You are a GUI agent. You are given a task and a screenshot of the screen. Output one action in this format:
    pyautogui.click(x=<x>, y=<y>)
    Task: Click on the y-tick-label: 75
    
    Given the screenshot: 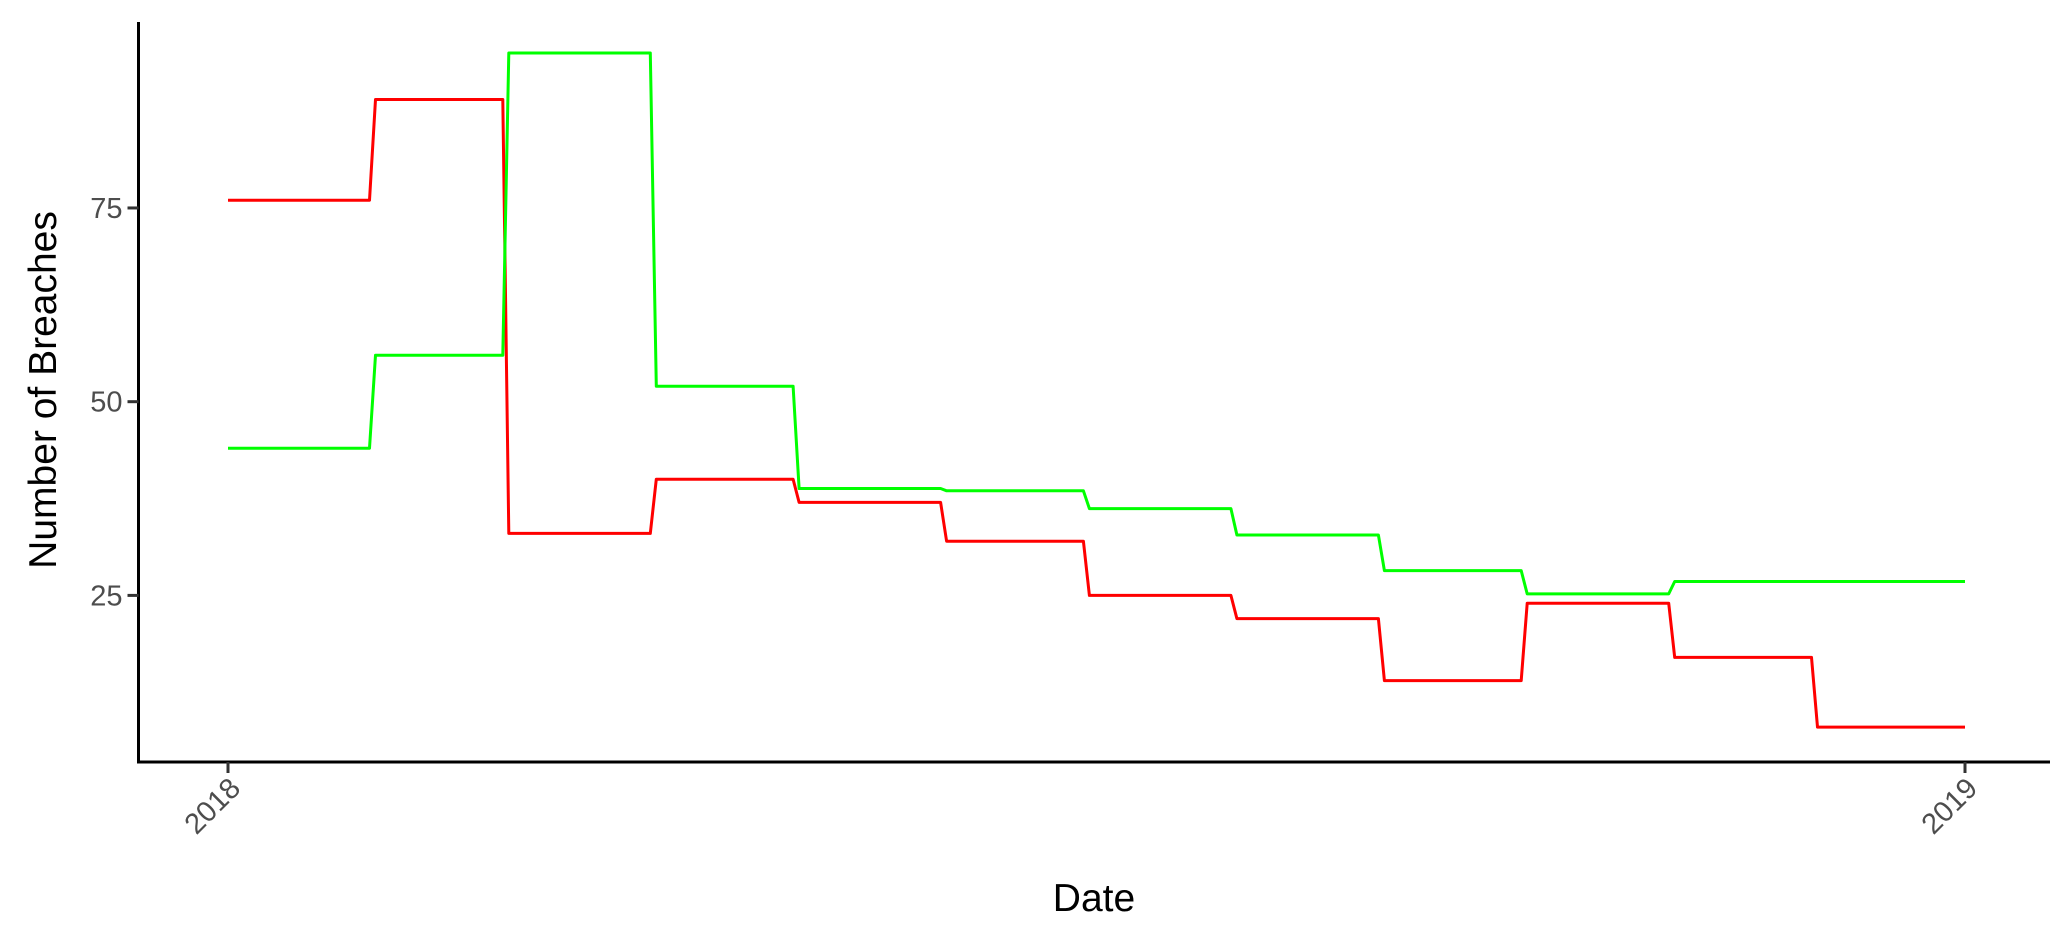 What is the action you would take?
    pyautogui.click(x=106, y=209)
    